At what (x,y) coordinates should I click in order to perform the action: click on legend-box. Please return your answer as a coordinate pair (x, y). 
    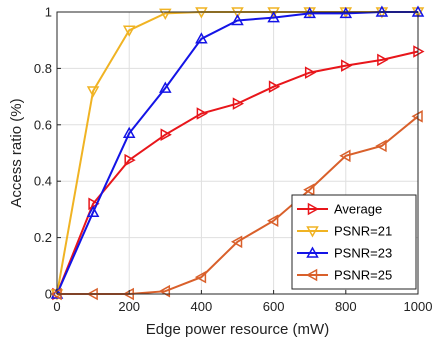
    Looking at the image, I should click on (354, 242).